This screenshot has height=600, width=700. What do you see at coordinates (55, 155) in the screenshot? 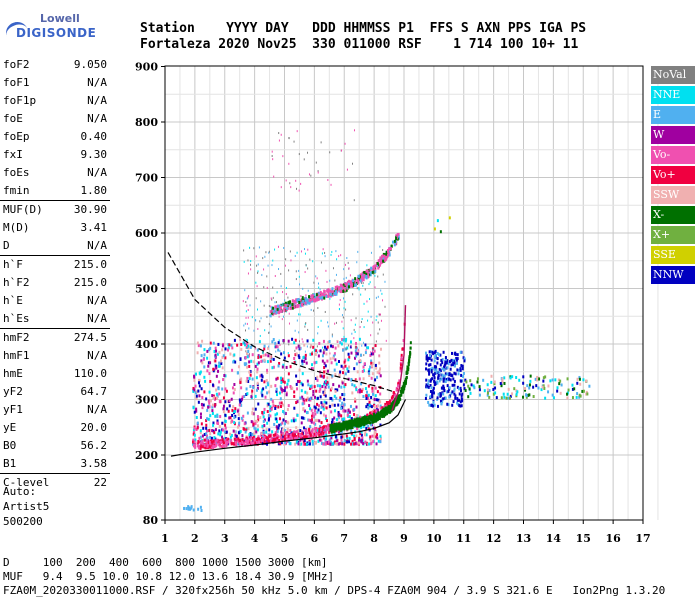
I see `param-row: fxI 9.30` at bounding box center [55, 155].